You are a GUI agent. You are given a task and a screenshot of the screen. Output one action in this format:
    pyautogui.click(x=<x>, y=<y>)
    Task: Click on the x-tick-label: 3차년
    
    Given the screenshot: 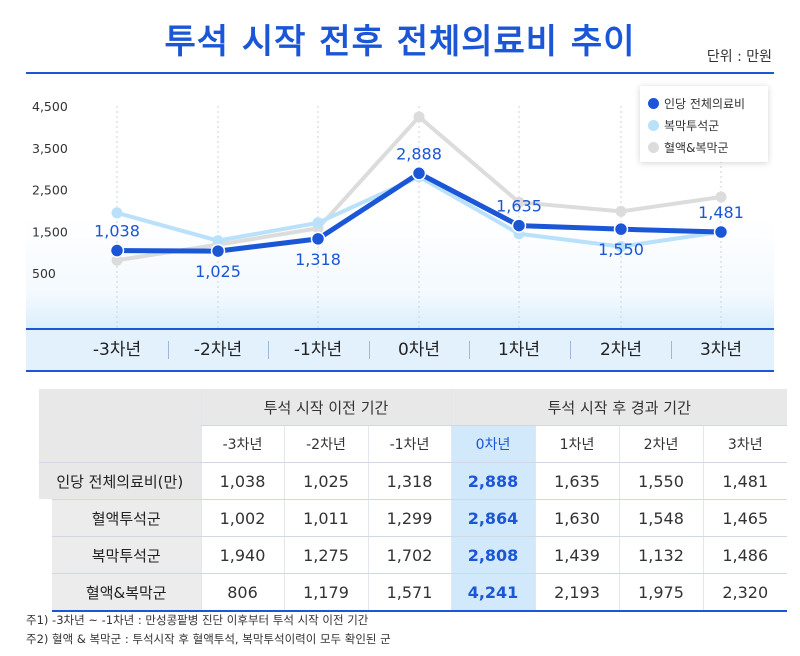 What is the action you would take?
    pyautogui.click(x=721, y=350)
    